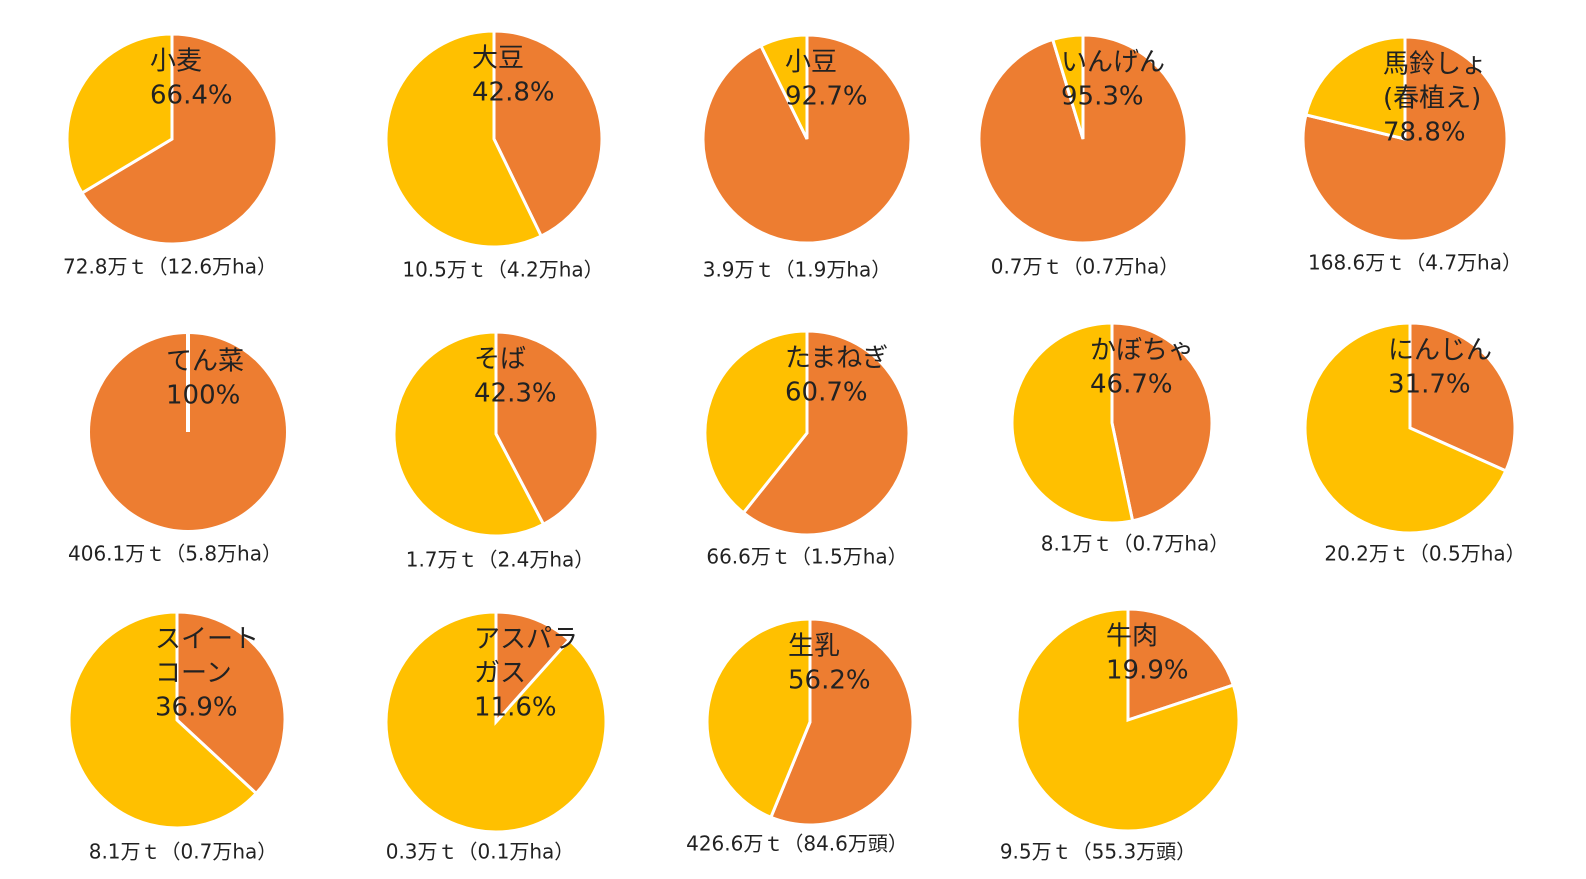 The height and width of the screenshot is (879, 1586). What do you see at coordinates (1440, 351) in the screenshot?
I see `slice-label: にんじん` at bounding box center [1440, 351].